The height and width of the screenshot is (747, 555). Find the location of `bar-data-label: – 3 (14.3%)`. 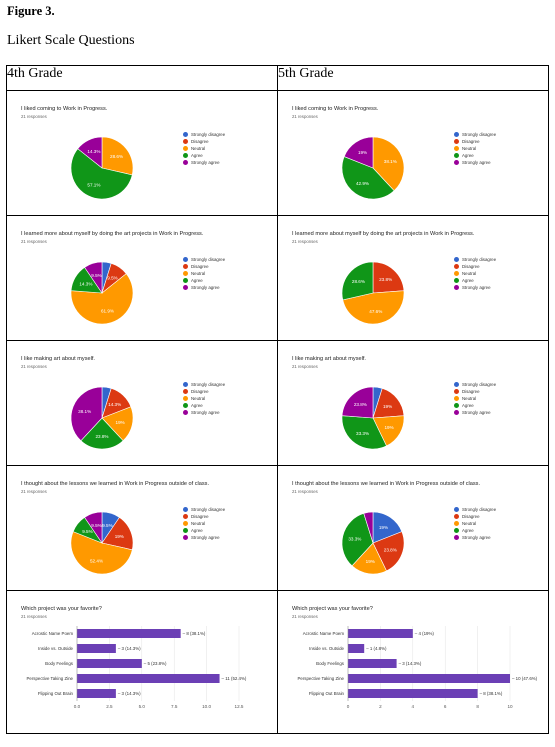

bar-data-label: – 3 (14.3%) is located at coordinates (129, 693).